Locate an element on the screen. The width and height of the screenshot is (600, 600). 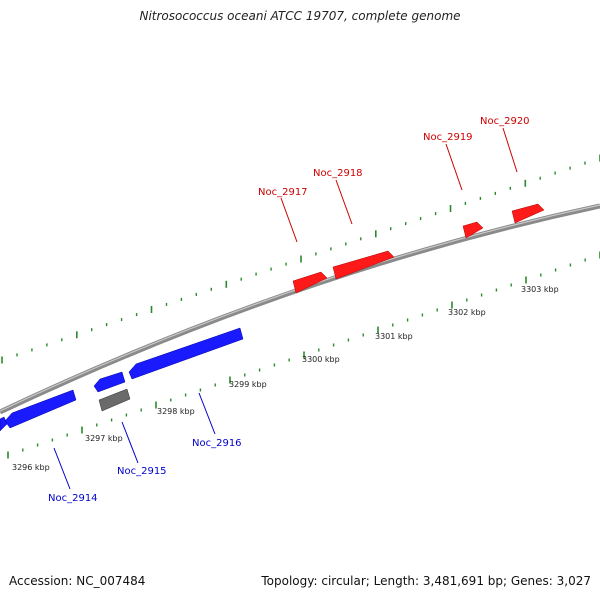
label-noc-2915: Noc_2915 is located at coordinates (142, 471).